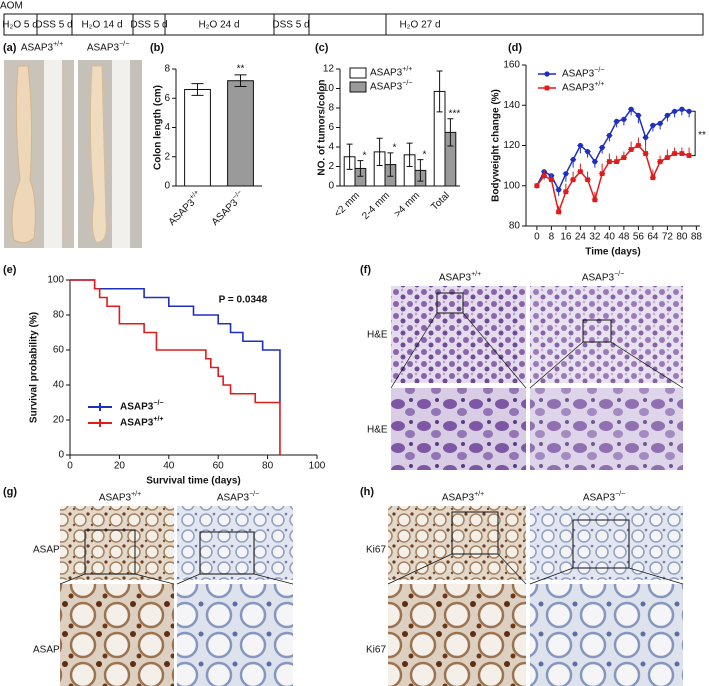 Image resolution: width=709 pixels, height=686 pixels. I want to click on annotation: P = 0.0348, so click(243, 300).